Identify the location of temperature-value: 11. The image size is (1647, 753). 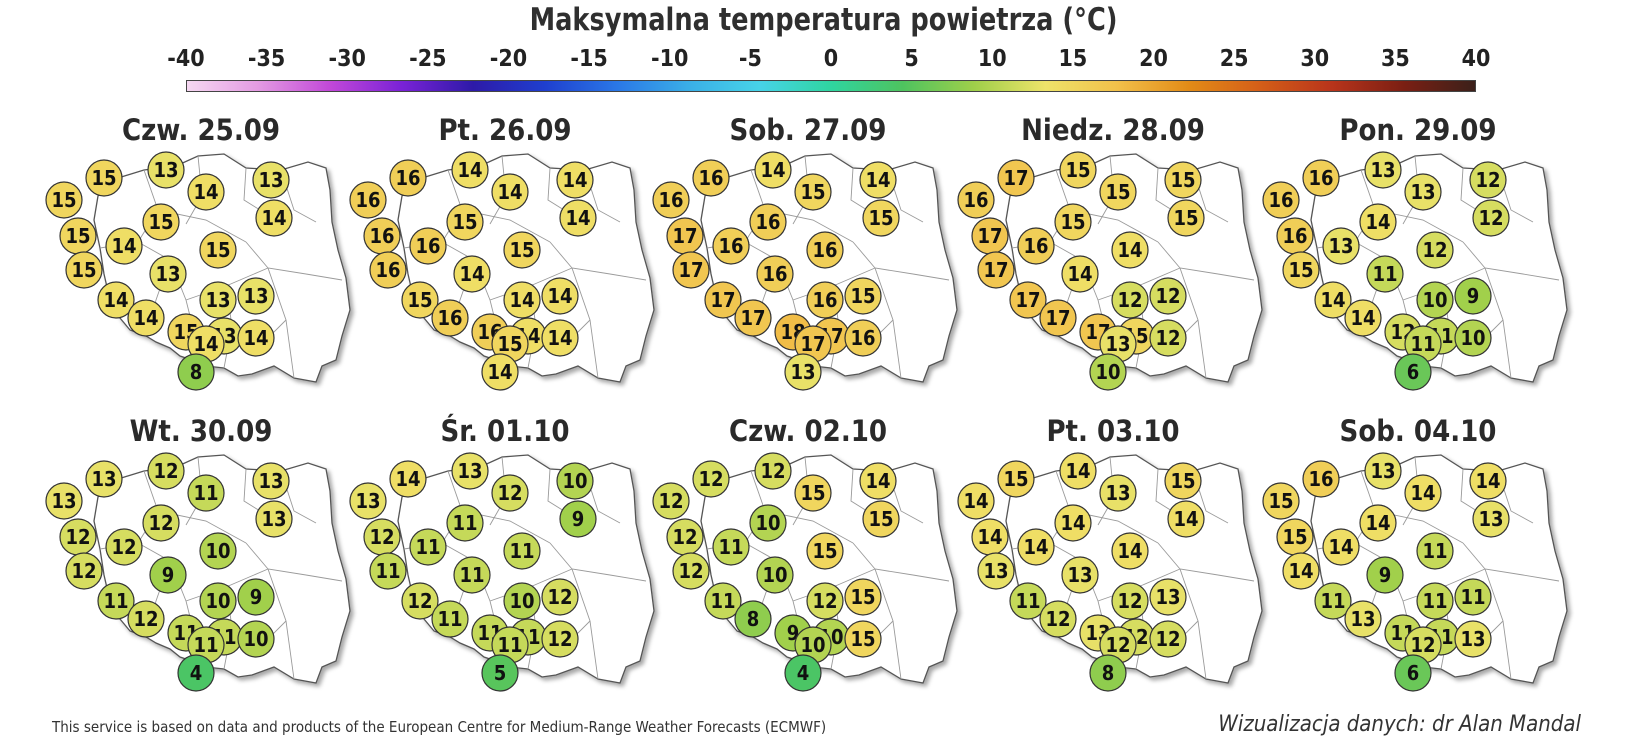
(427, 547).